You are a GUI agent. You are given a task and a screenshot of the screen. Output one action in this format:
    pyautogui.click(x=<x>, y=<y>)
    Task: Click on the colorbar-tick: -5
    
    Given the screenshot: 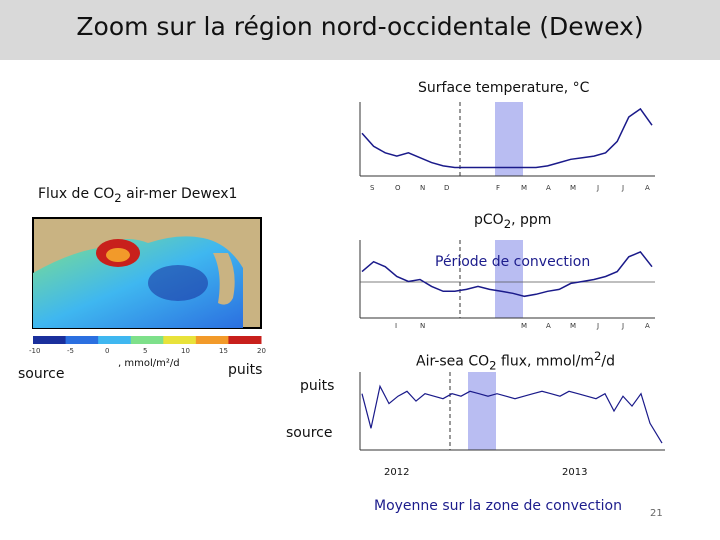 What is the action you would take?
    pyautogui.click(x=70, y=351)
    